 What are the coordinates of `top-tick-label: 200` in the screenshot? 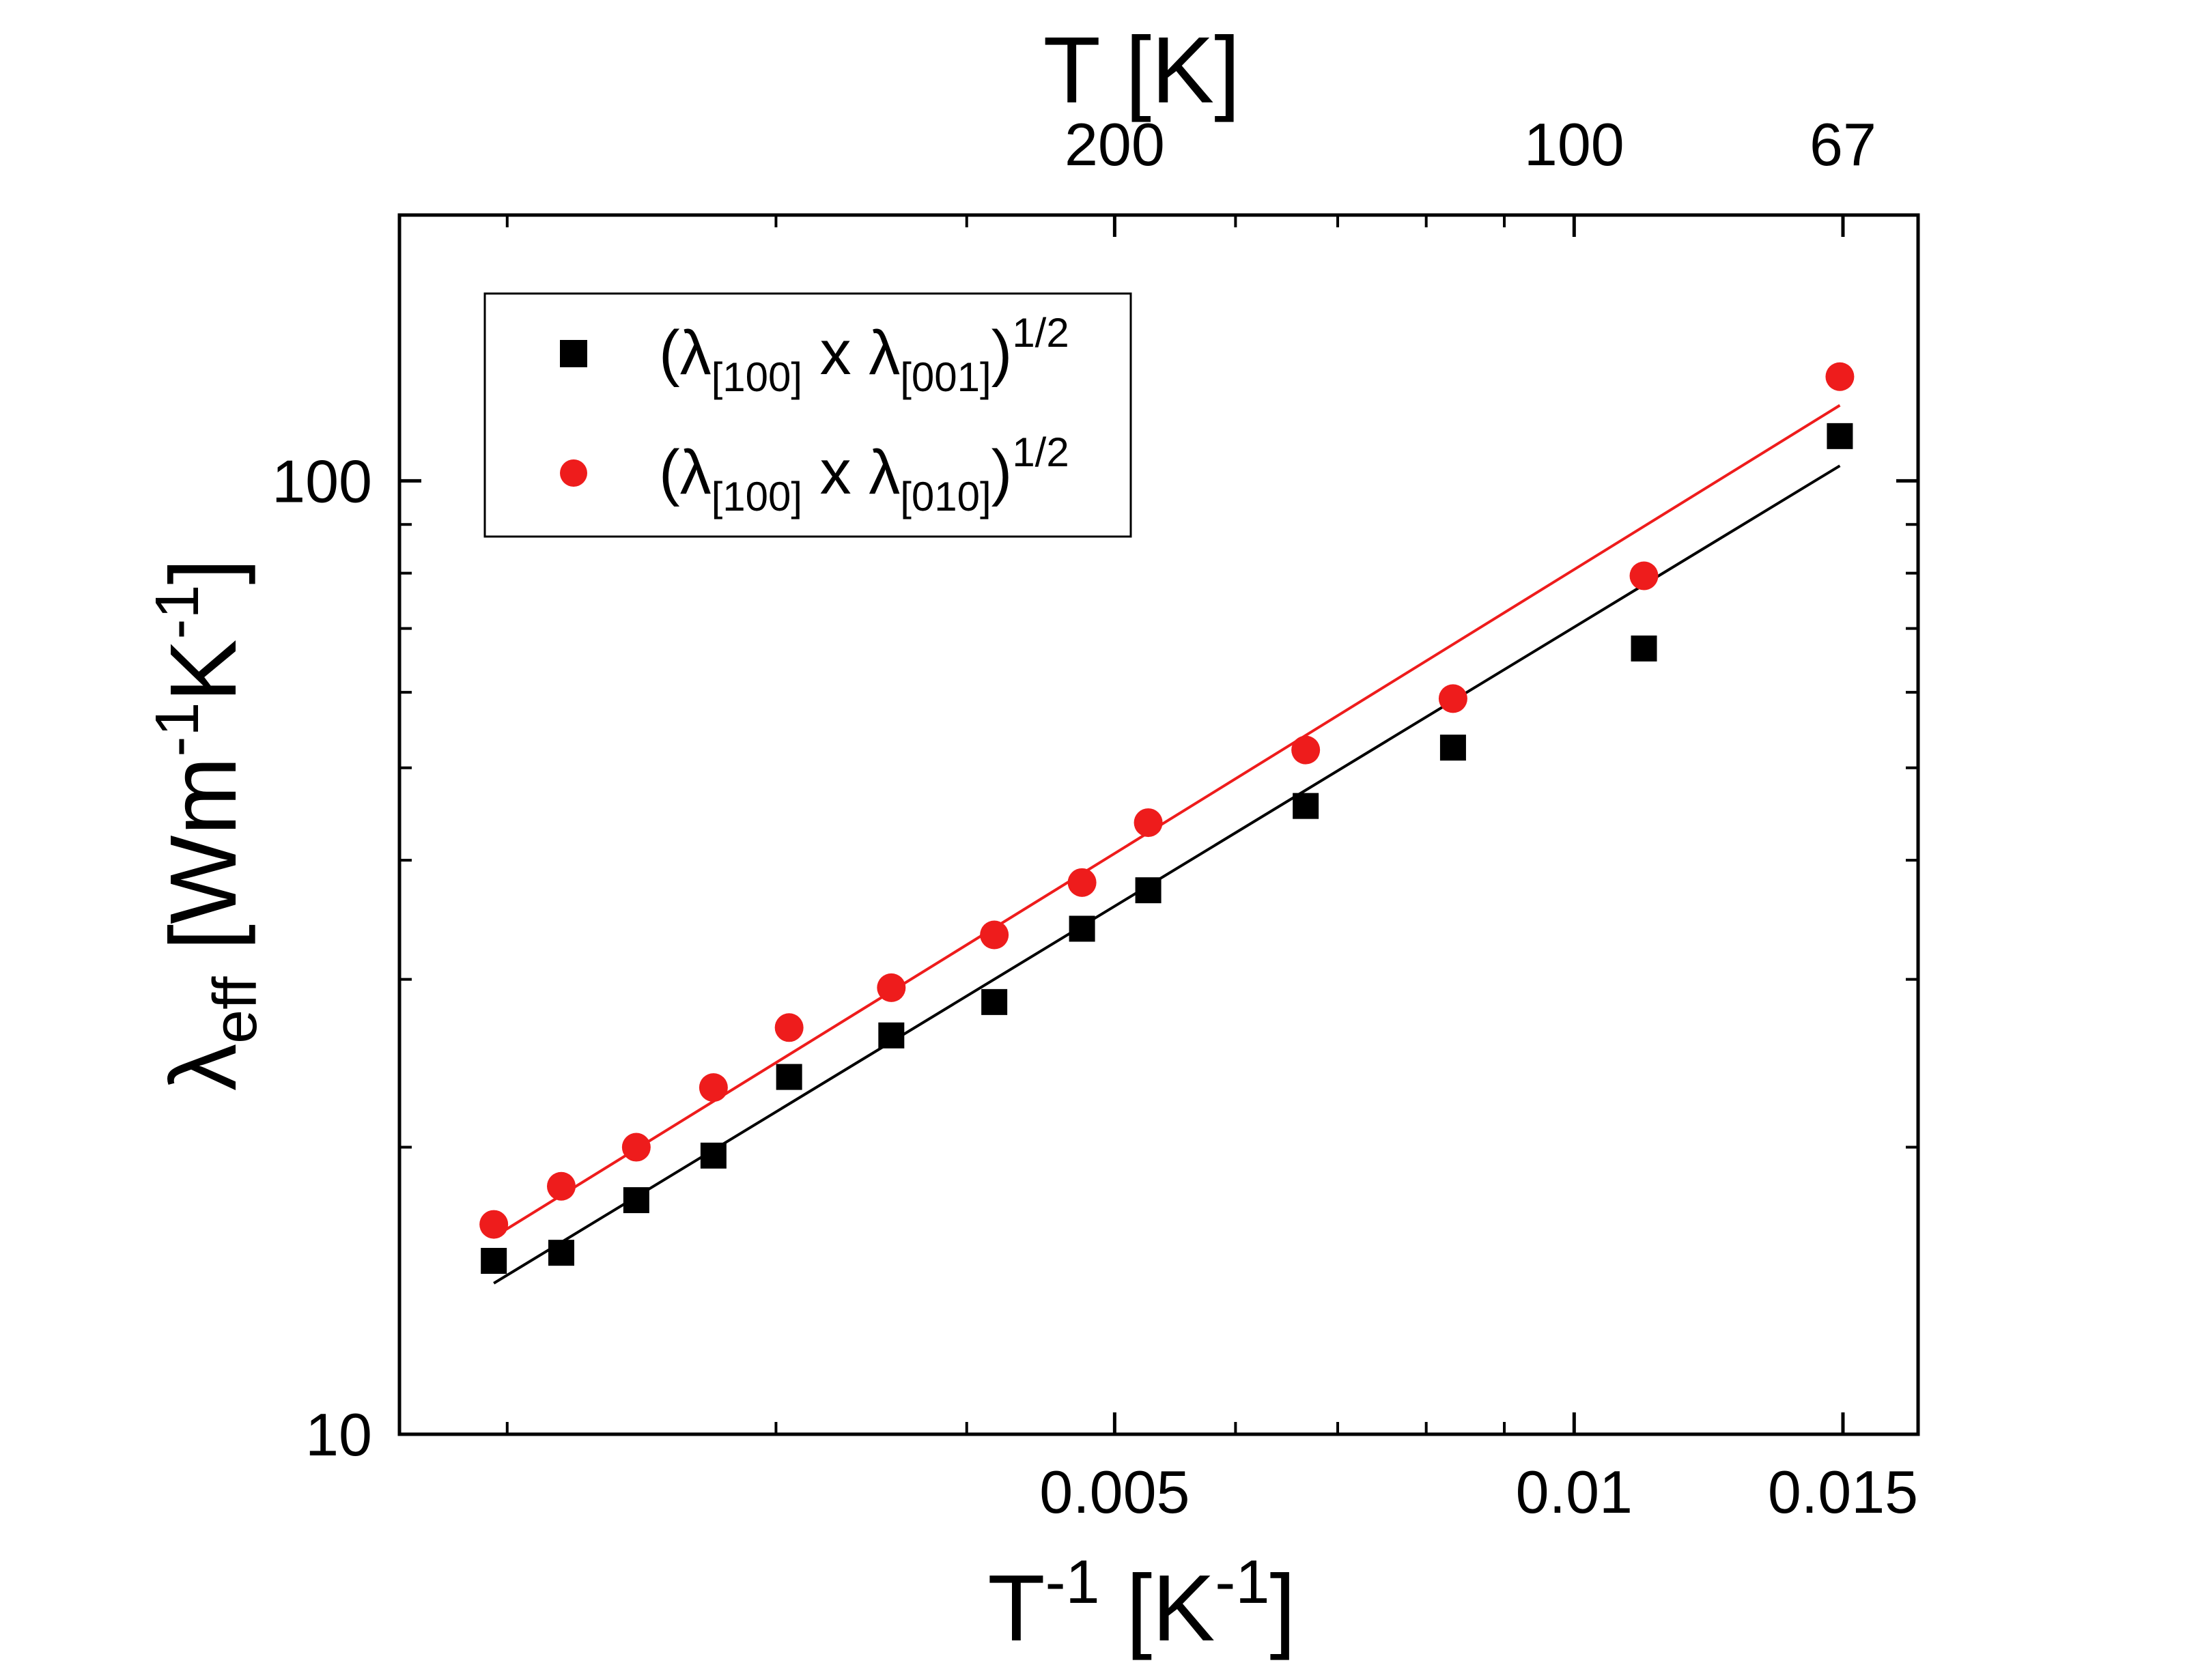 It's located at (1115, 144).